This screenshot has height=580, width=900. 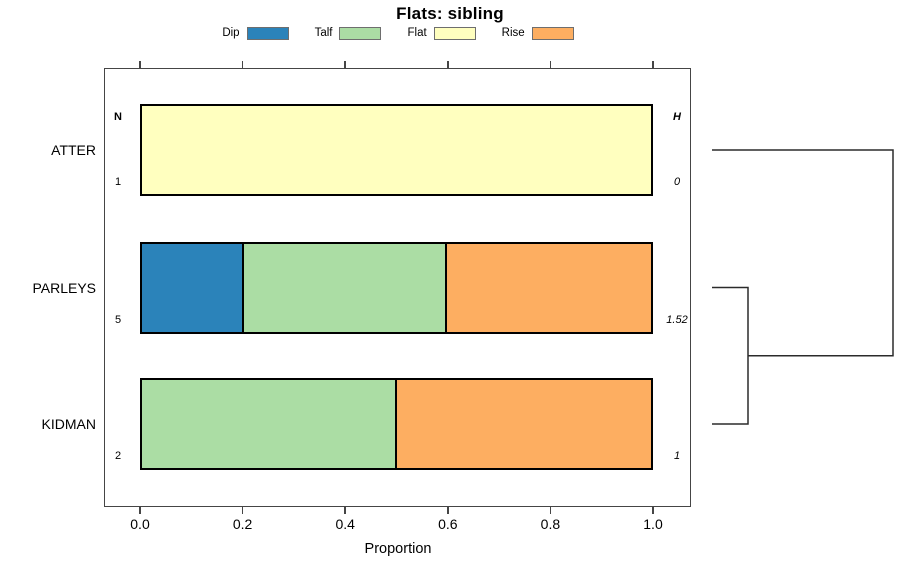 I want to click on x-tick-label: 0.8, so click(x=550, y=524).